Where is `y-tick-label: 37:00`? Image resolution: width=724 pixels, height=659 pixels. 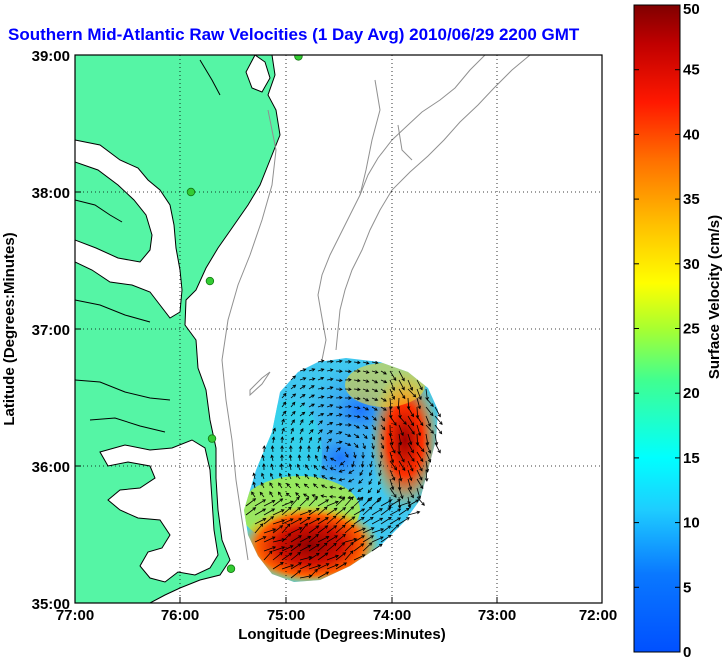
y-tick-label: 37:00 is located at coordinates (51, 330).